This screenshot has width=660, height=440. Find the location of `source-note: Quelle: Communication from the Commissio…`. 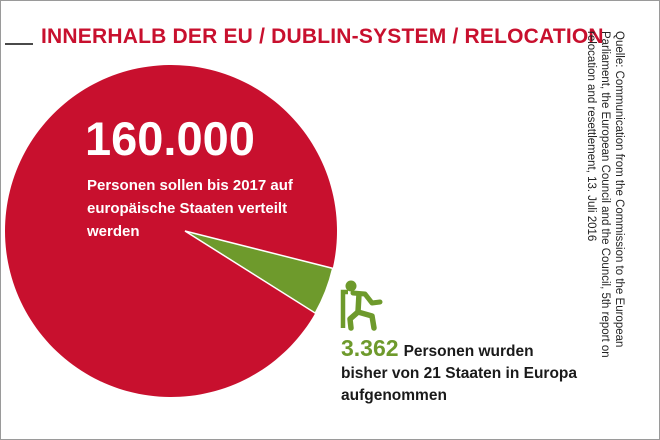

source-note: Quelle: Communication from the Commissio… is located at coordinates (605, 194).